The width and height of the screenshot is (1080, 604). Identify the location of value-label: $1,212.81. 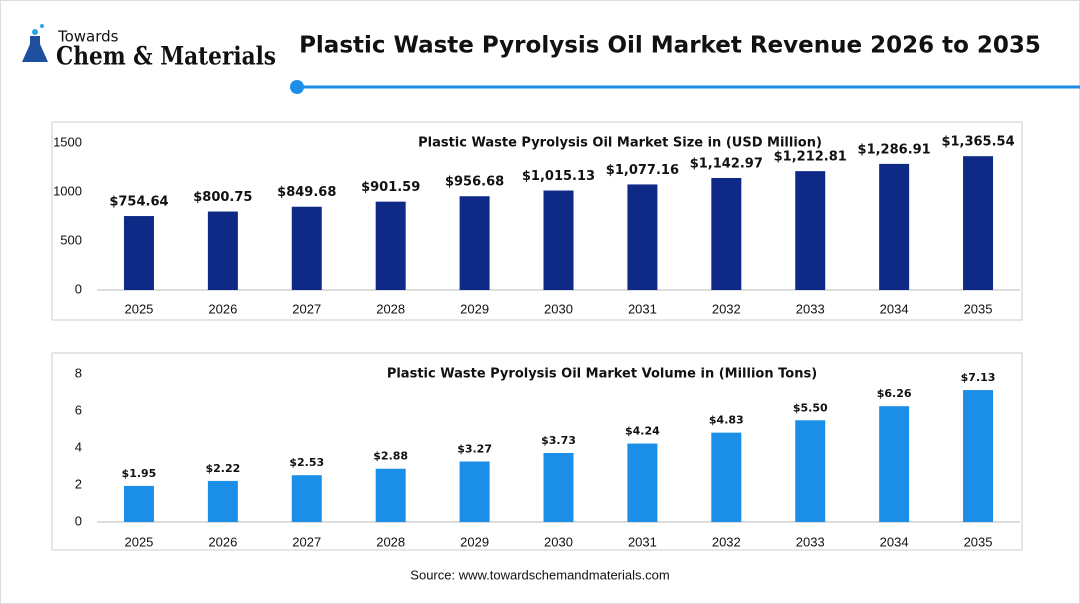
(810, 157).